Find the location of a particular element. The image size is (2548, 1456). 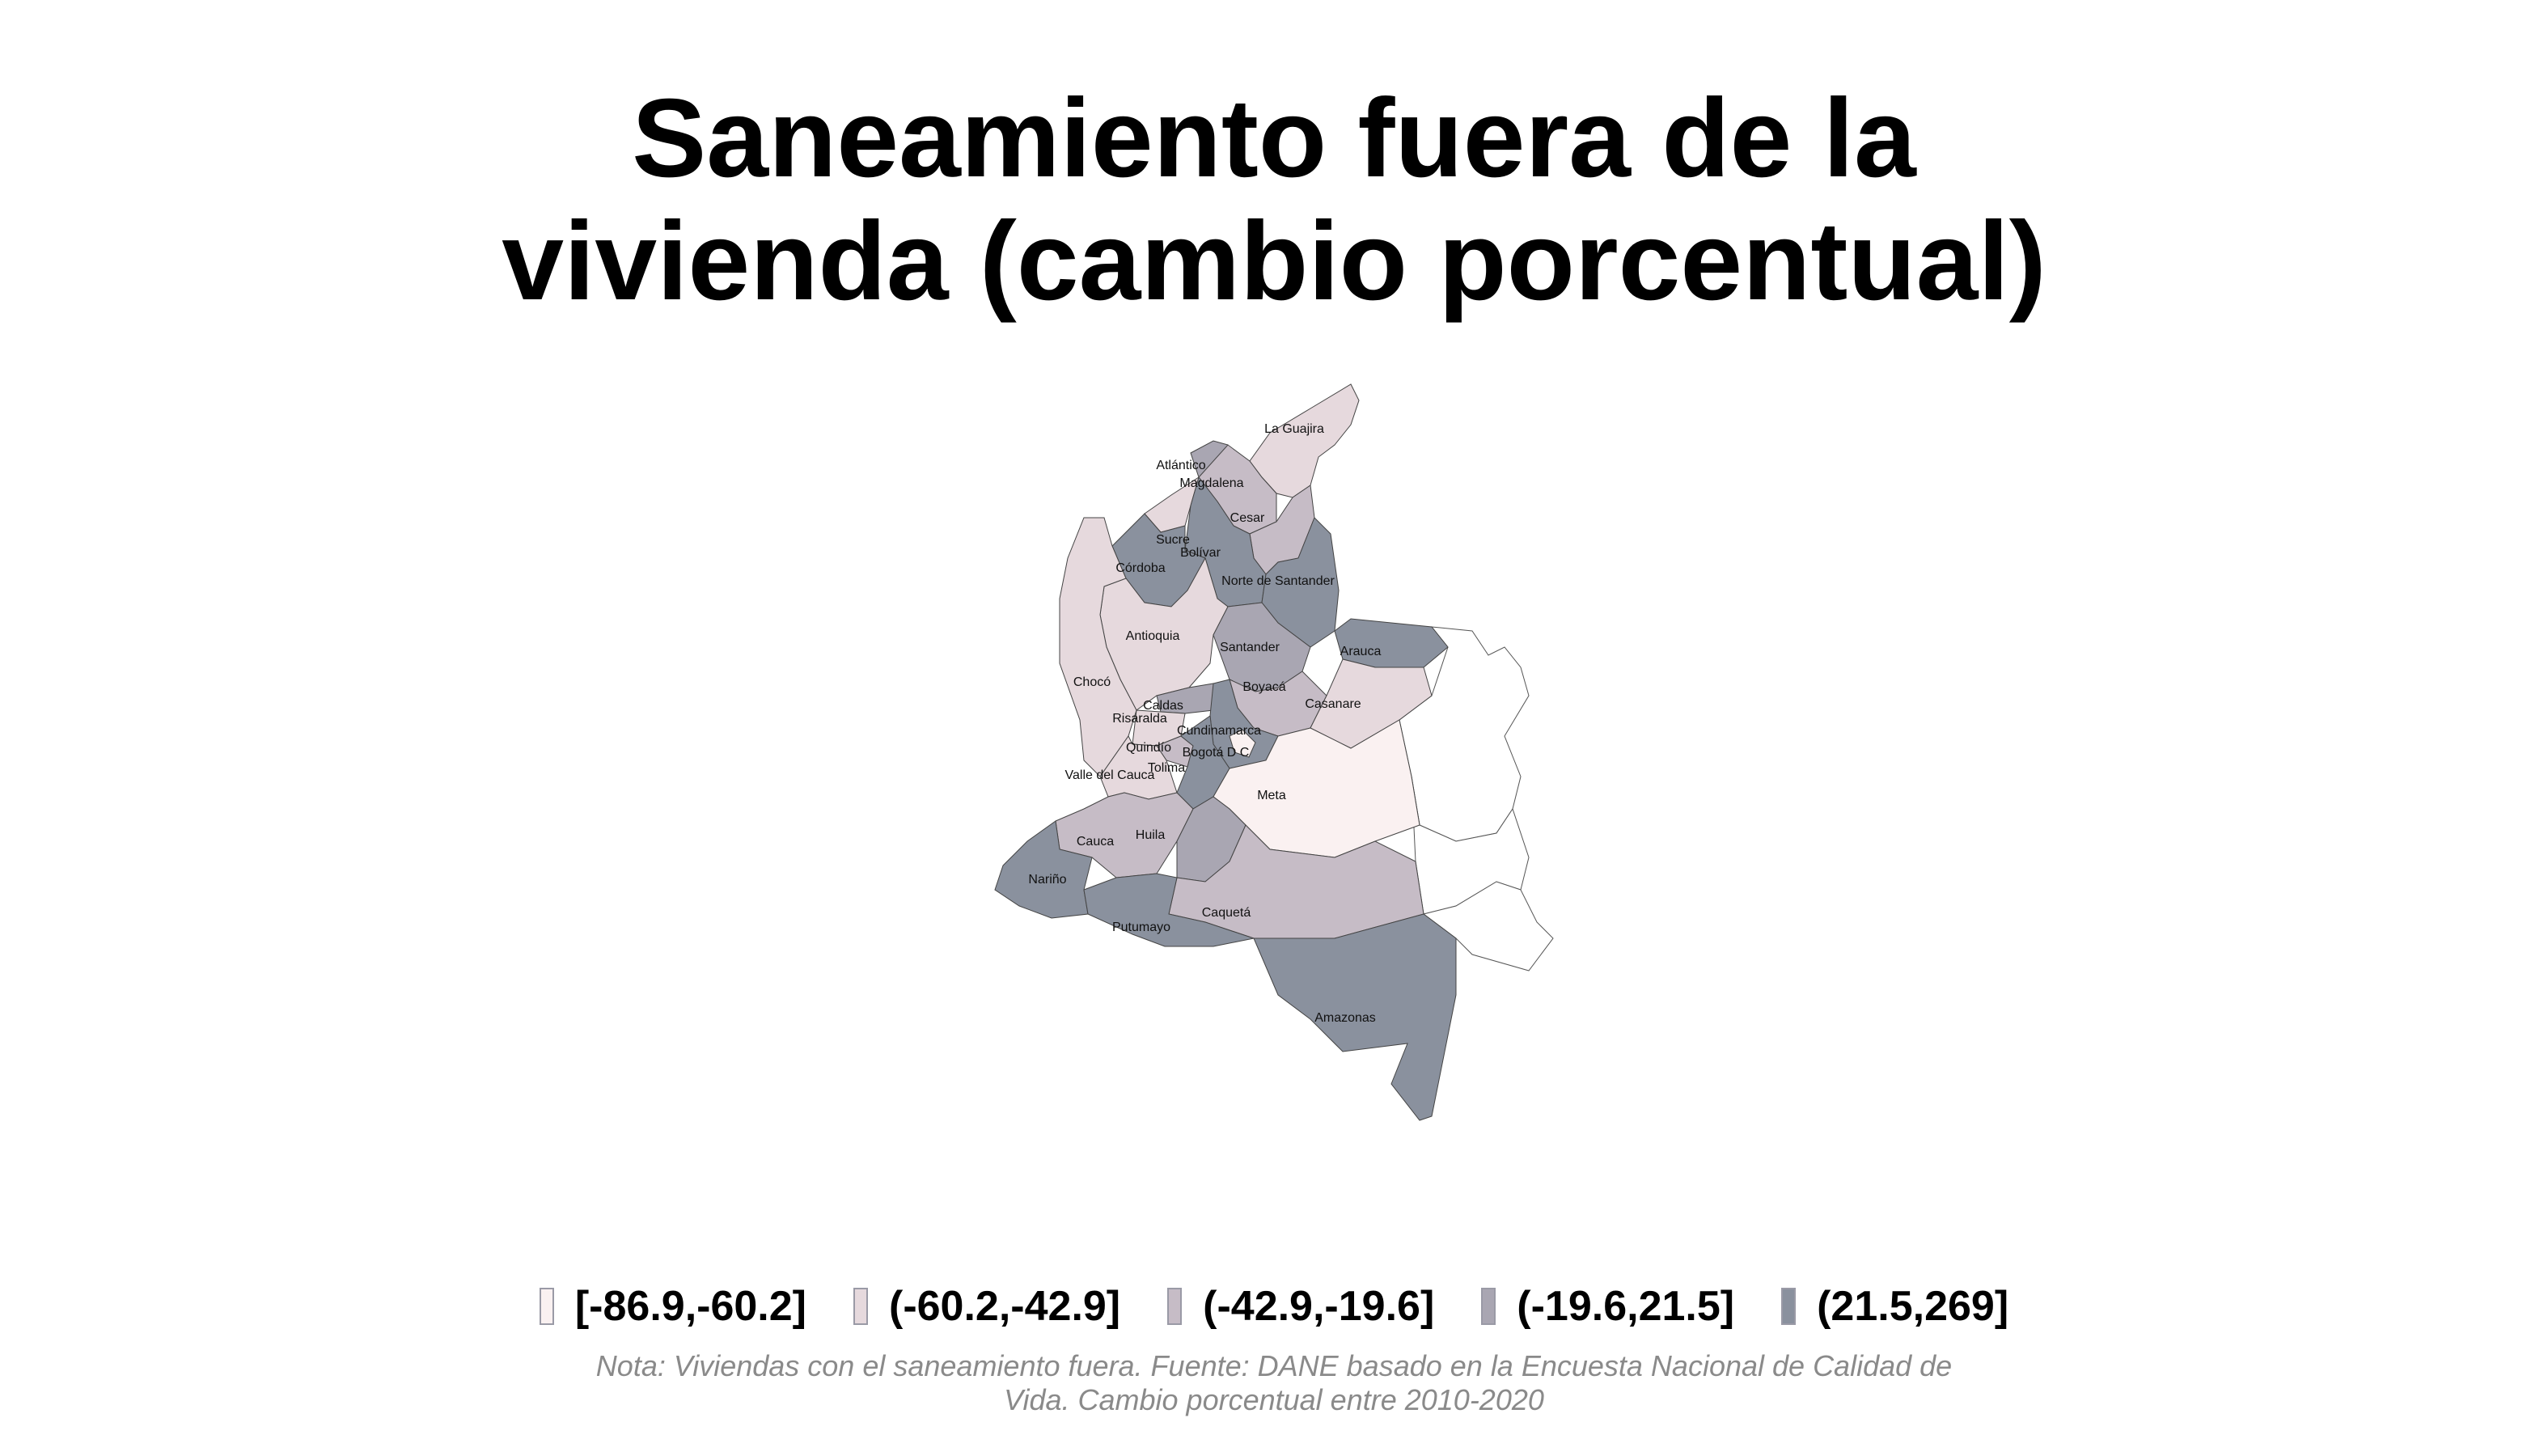

legend-label: (-42.9,-19.6] is located at coordinates (1319, 1306).